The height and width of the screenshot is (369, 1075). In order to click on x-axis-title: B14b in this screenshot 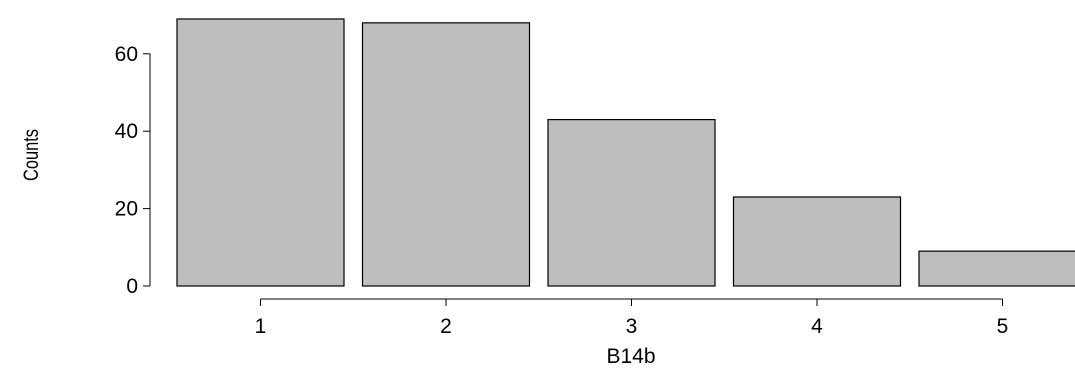, I will do `click(630, 356)`.